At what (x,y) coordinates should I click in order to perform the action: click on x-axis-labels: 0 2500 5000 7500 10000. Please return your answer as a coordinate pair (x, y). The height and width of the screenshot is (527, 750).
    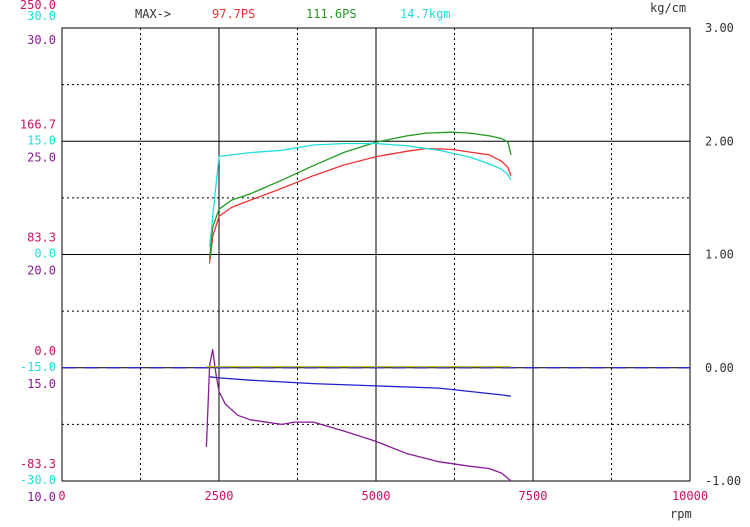
    Looking at the image, I should click on (383, 496).